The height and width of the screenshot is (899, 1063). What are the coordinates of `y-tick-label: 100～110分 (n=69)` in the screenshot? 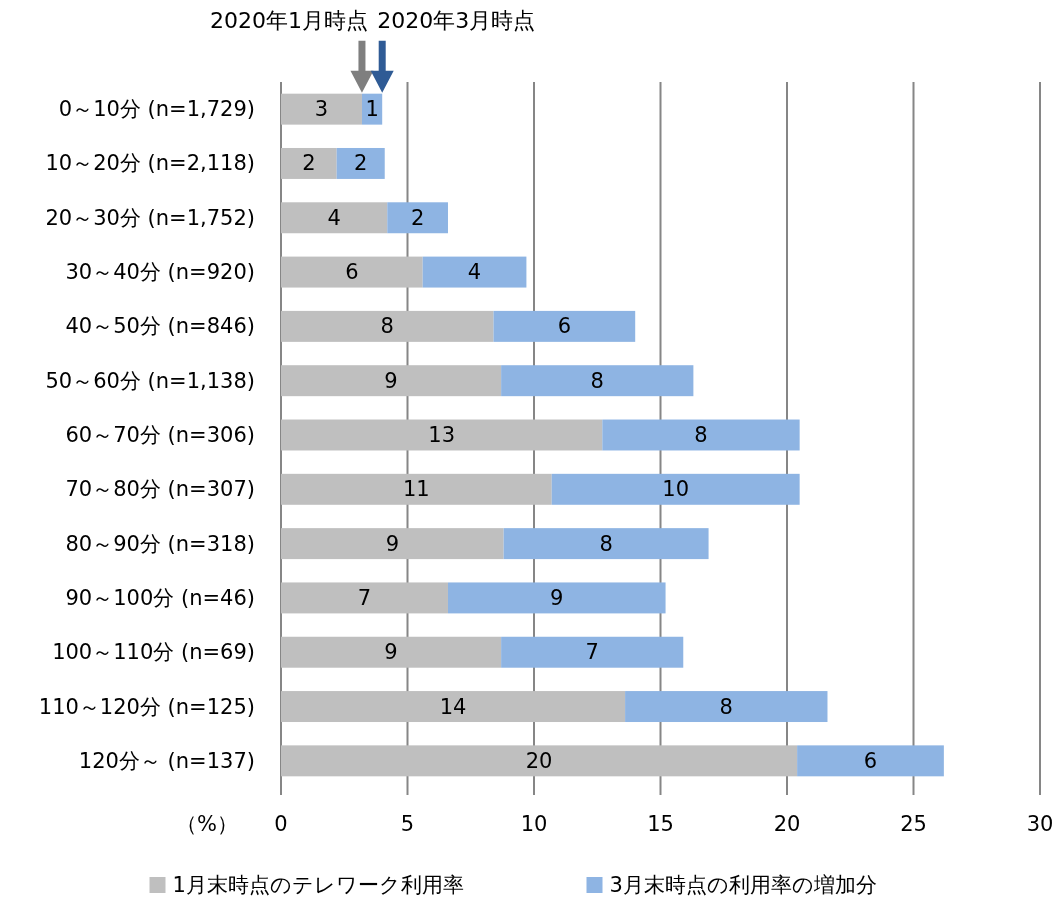 It's located at (153, 652).